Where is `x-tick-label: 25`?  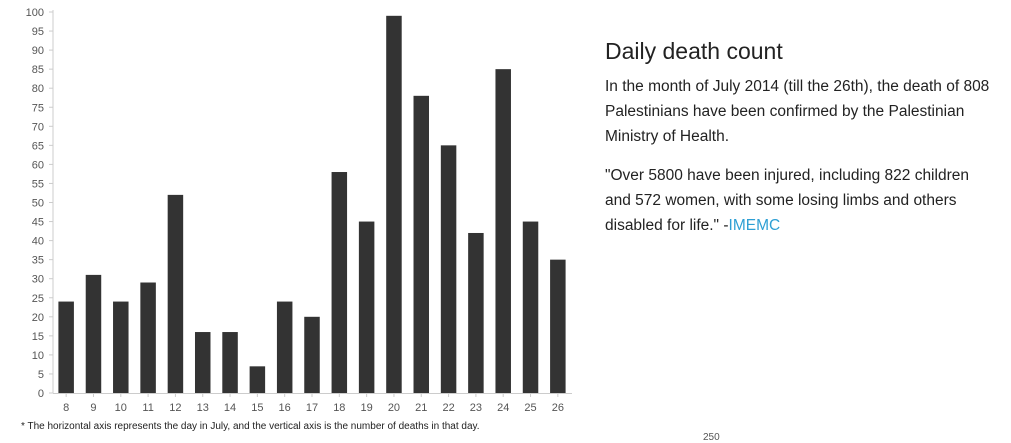 x-tick-label: 25 is located at coordinates (530, 408).